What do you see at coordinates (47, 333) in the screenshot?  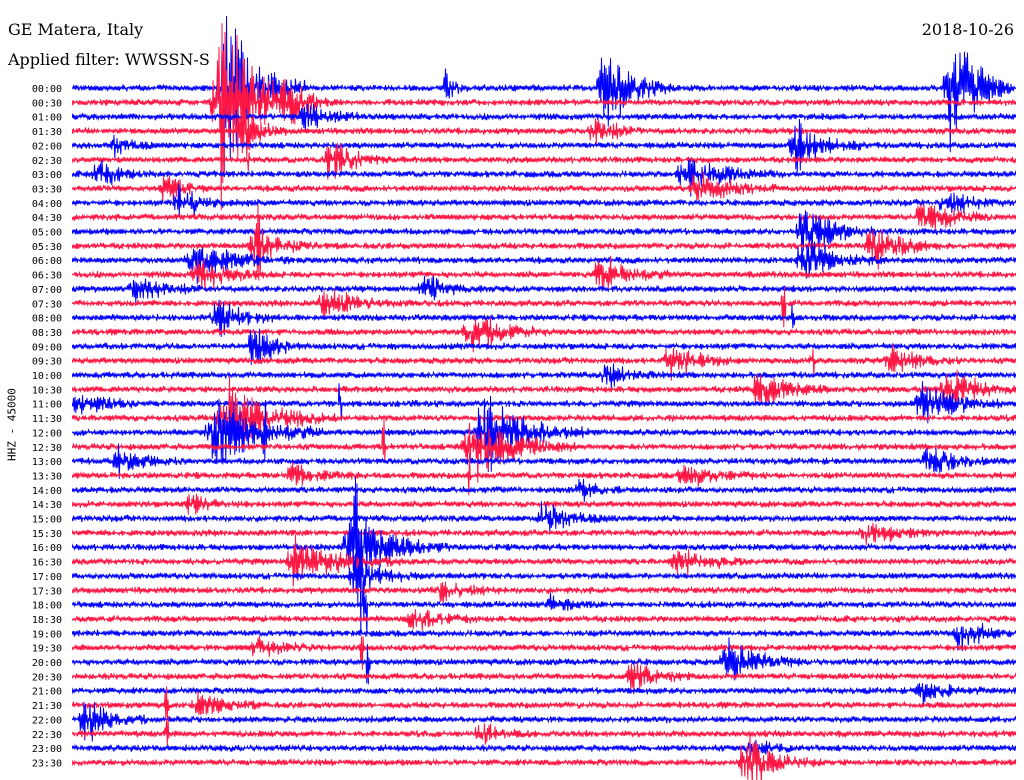 I see `row-time-label: 08:30` at bounding box center [47, 333].